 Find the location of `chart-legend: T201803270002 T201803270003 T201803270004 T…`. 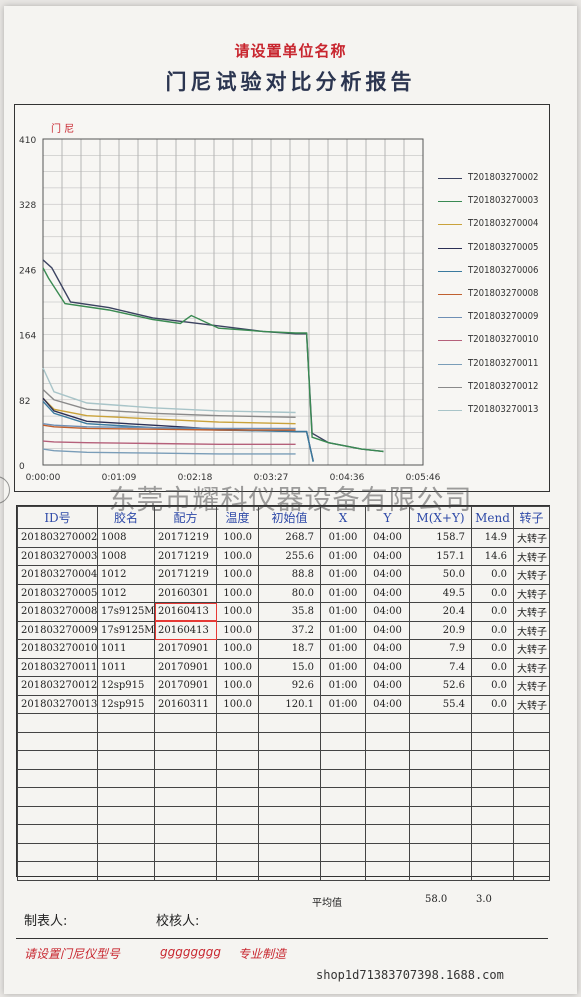

chart-legend: T201803270002 T201803270003 T201803270004 T… is located at coordinates (492, 299).